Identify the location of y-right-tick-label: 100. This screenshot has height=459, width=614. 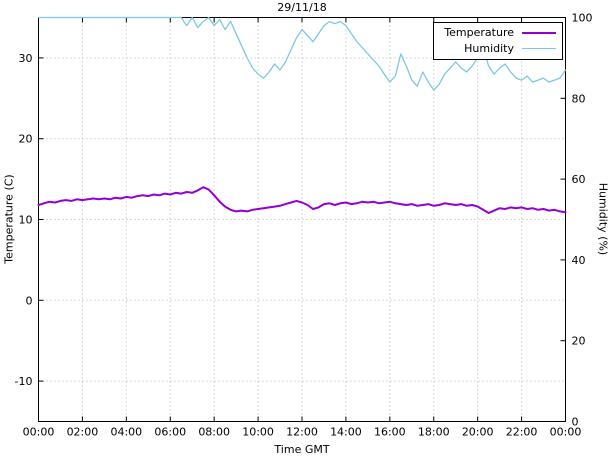
(582, 18).